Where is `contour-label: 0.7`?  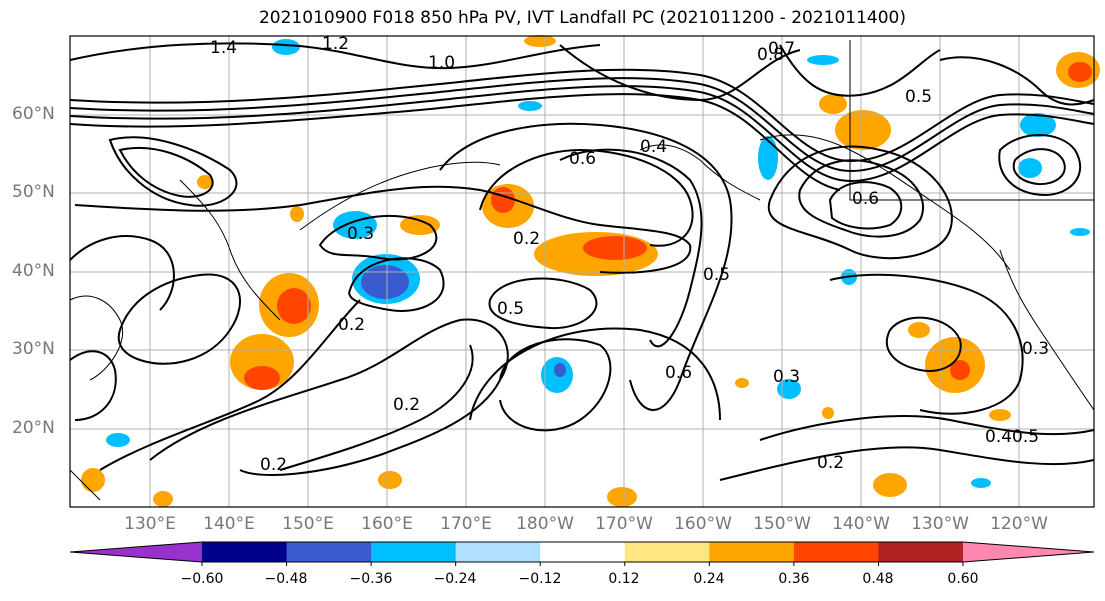 contour-label: 0.7 is located at coordinates (781, 49).